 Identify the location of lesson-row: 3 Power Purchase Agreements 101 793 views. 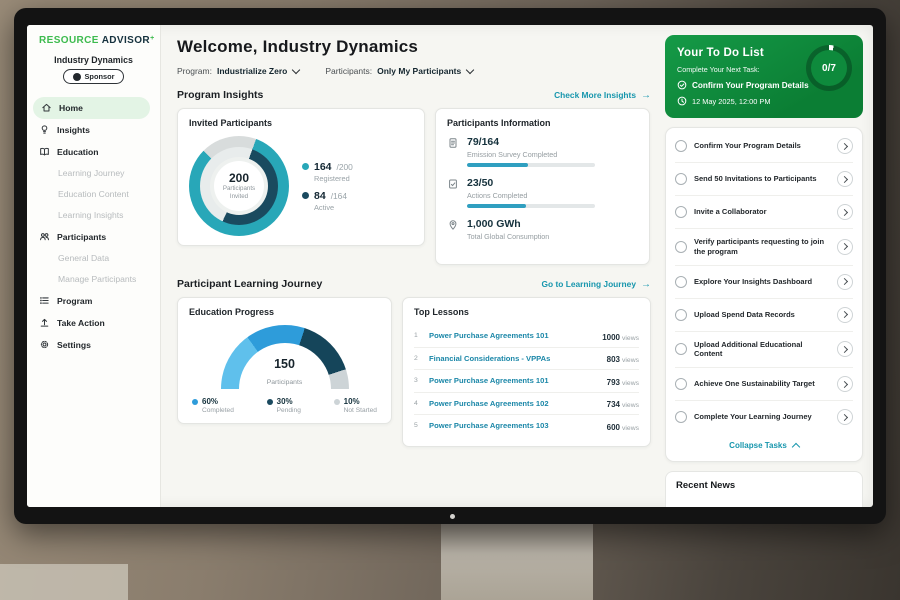
(526, 381).